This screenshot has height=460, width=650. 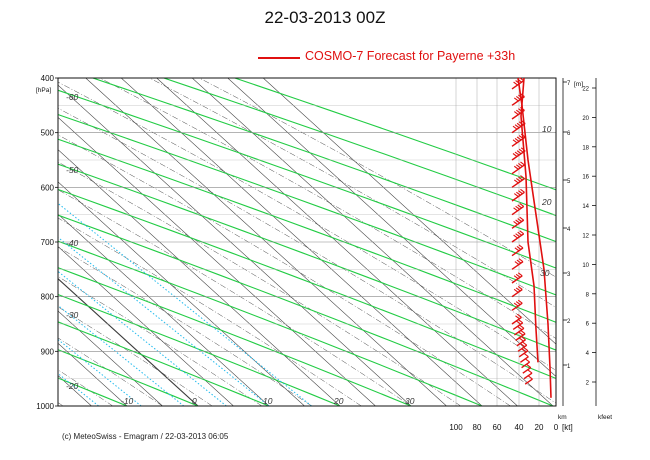 I want to click on pressure-unit-label: [hPa], so click(x=43, y=90).